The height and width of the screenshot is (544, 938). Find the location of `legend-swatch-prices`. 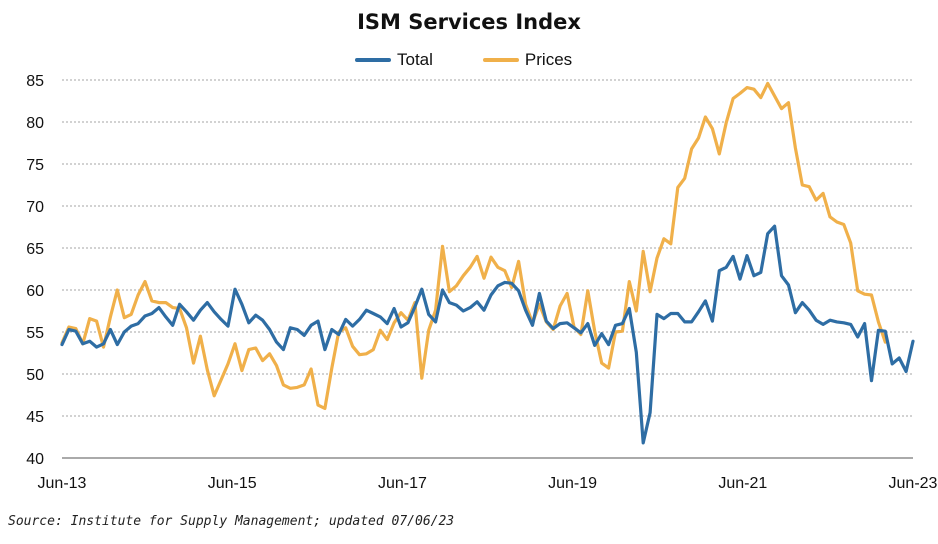

legend-swatch-prices is located at coordinates (500, 60).